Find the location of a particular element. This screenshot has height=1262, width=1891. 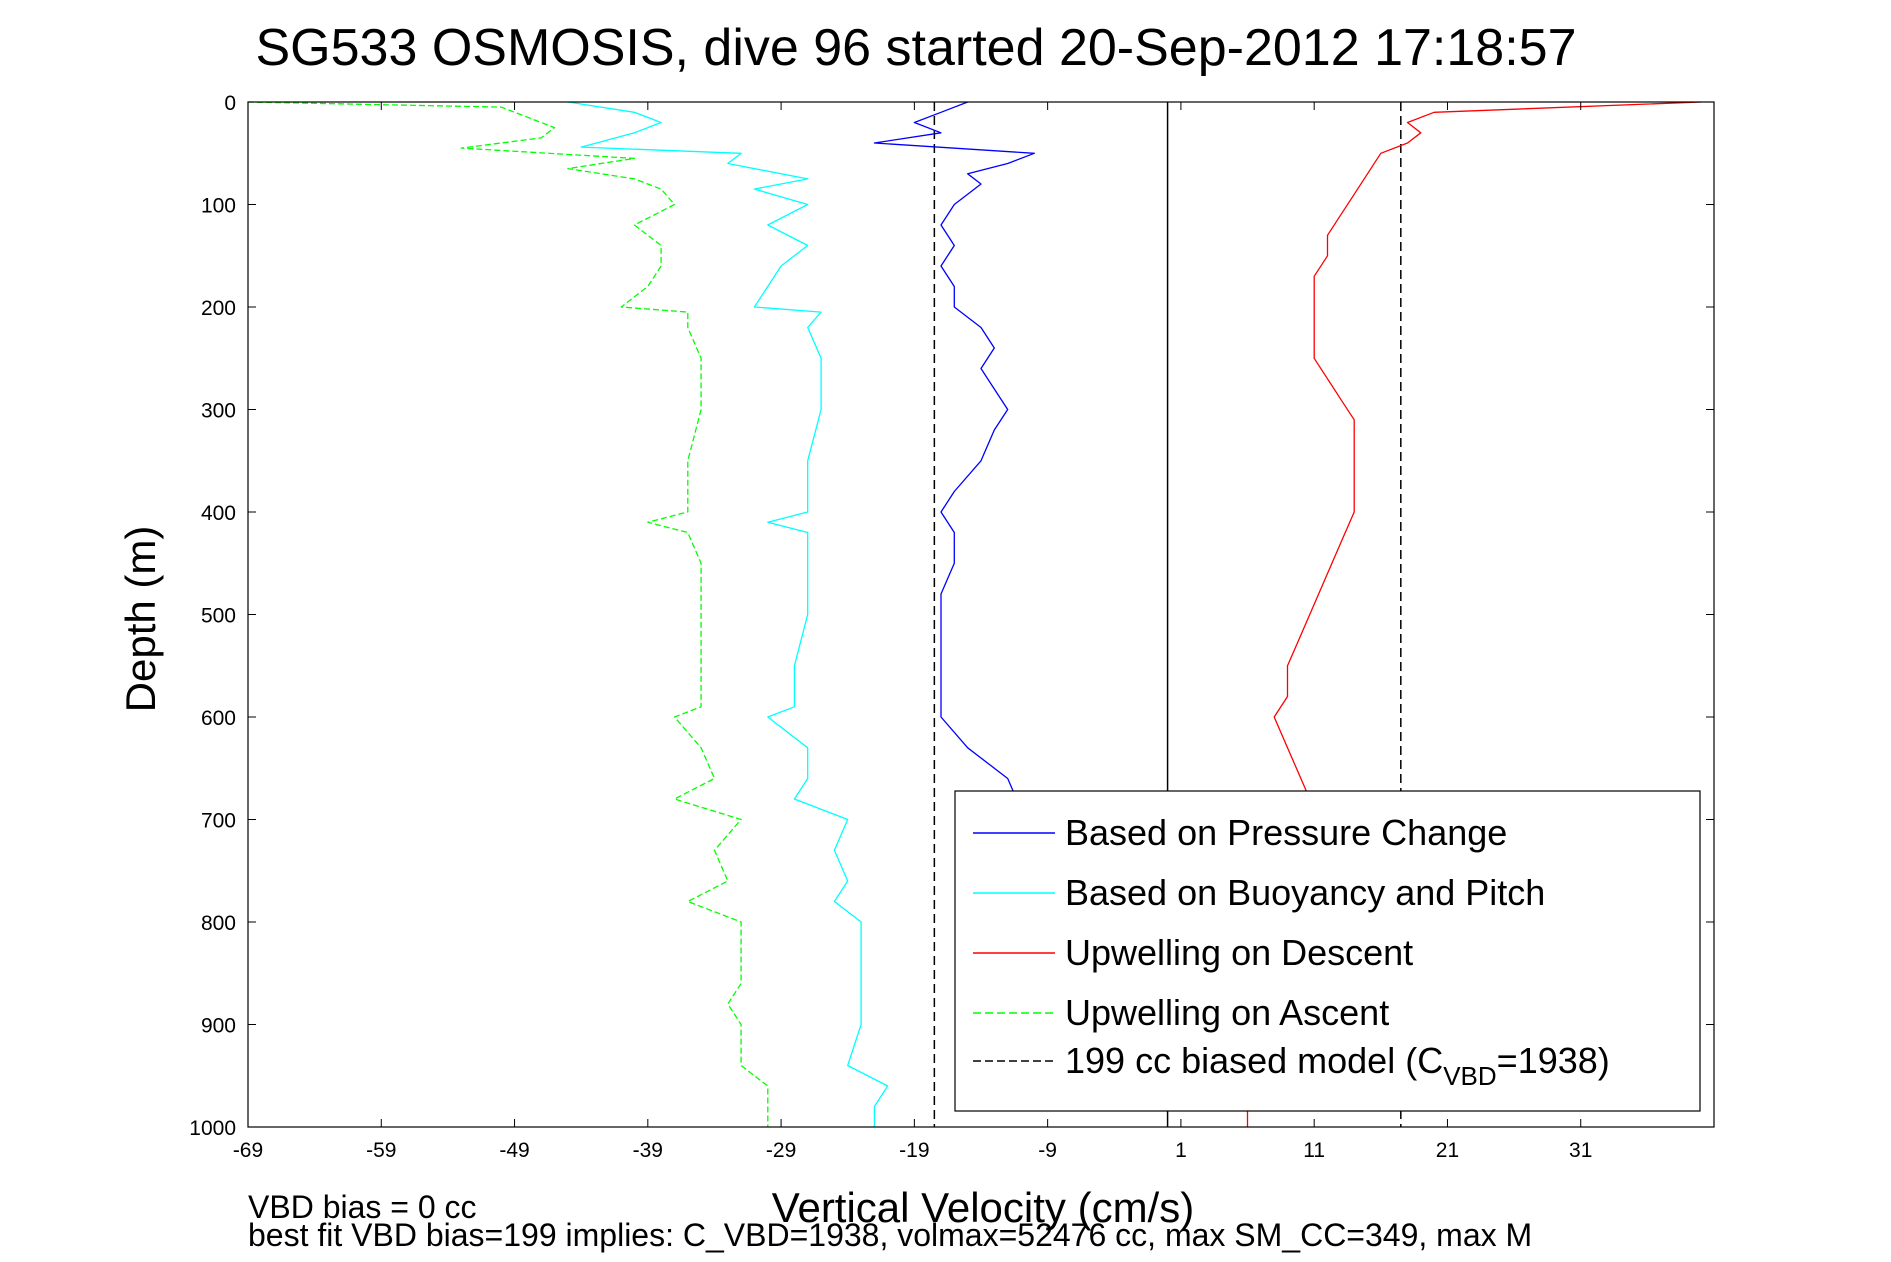

x-tick-label: -59 is located at coordinates (381, 1150).